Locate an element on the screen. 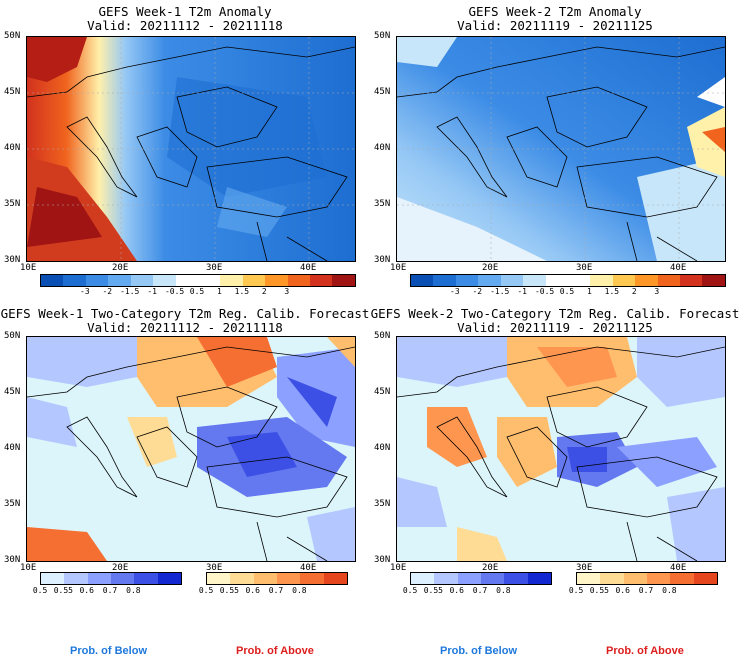 This screenshot has width=740, height=662. colorbar-tick-label: 0.7 is located at coordinates (276, 590).